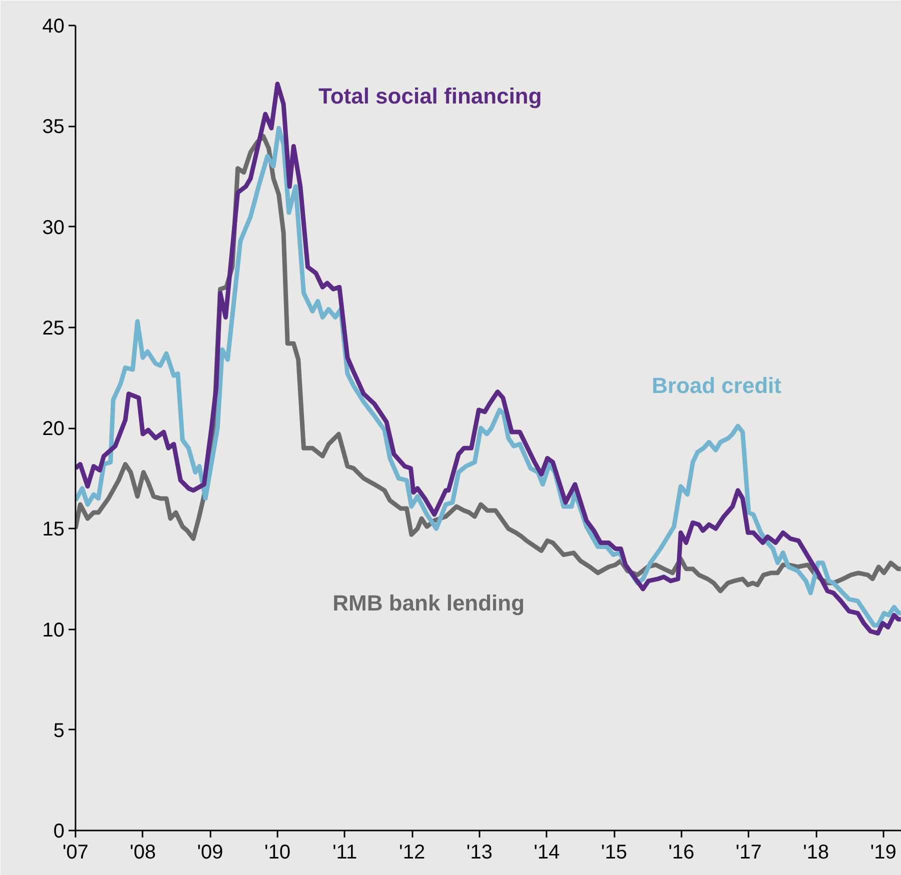  What do you see at coordinates (143, 853) in the screenshot?
I see `x-tick-label: '08` at bounding box center [143, 853].